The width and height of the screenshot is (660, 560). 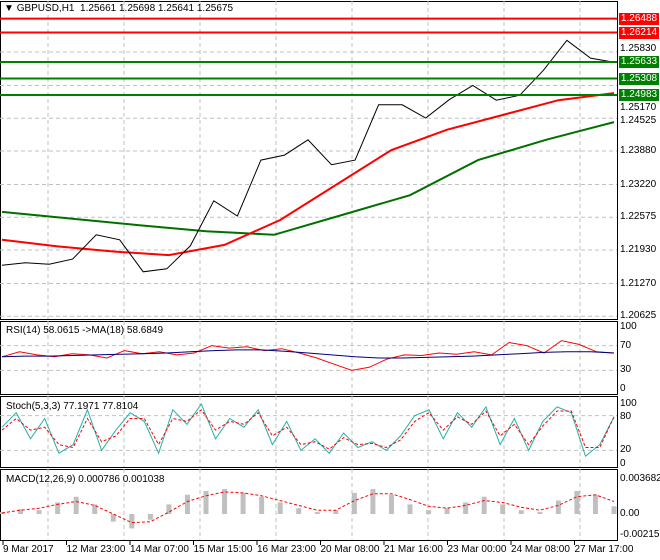 I want to click on level-price-tag: 1.26214, so click(x=639, y=32).